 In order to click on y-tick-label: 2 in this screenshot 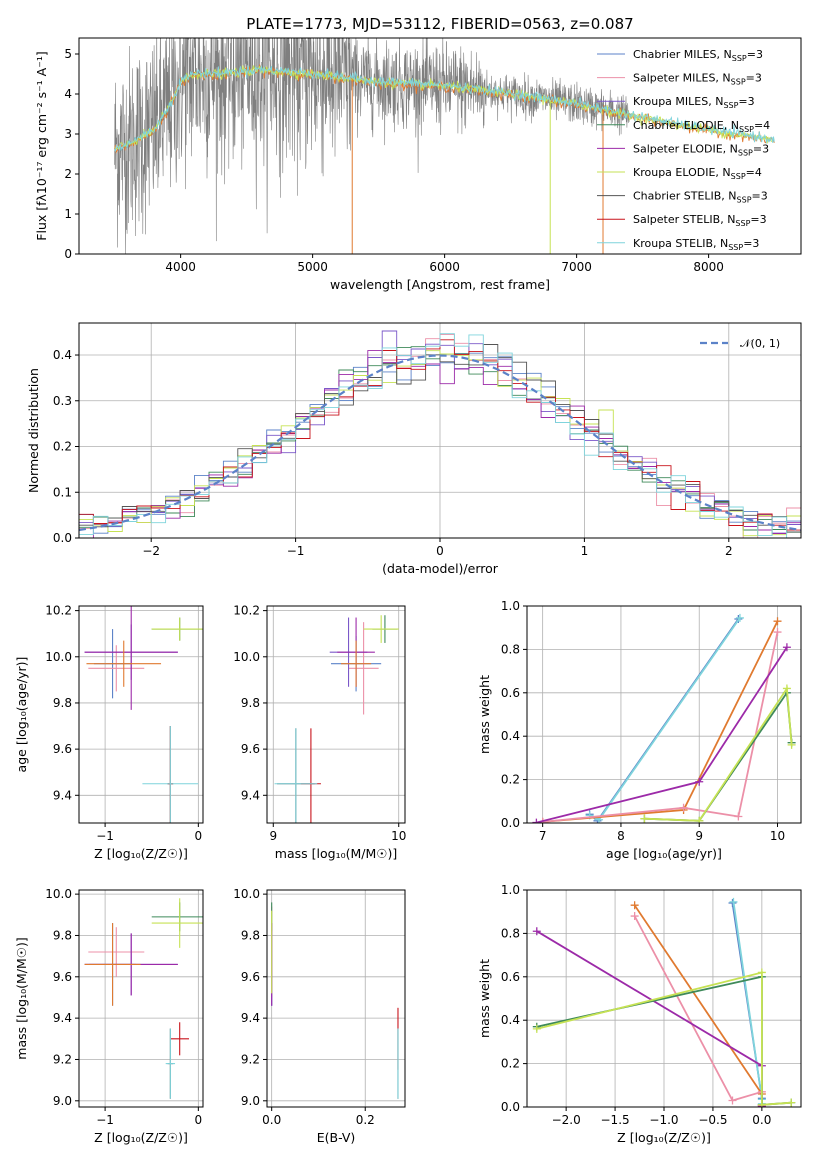, I will do `click(68, 174)`.